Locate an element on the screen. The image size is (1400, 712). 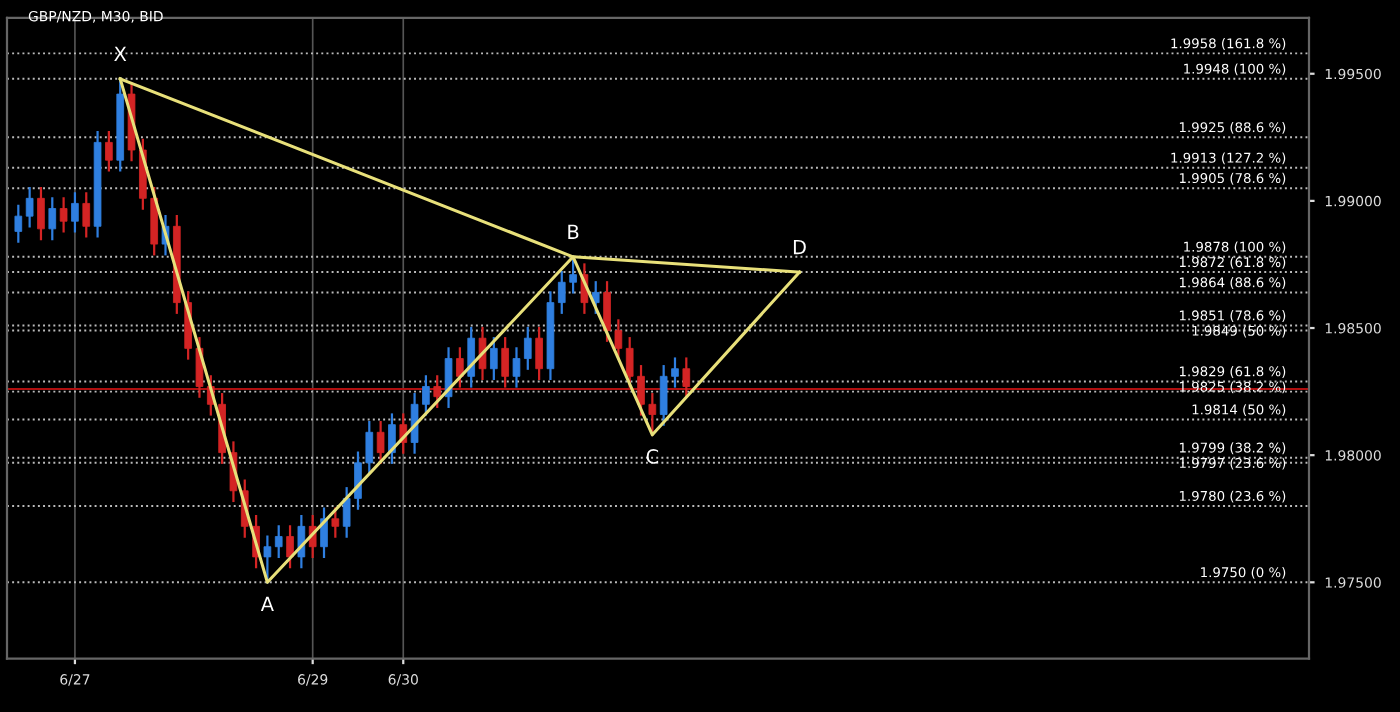
annotation: B is located at coordinates (573, 231).